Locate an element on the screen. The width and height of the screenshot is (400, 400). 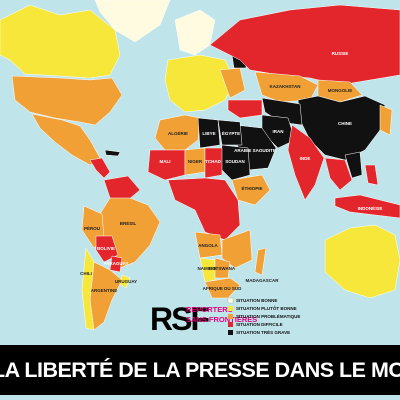
legend-label: SITUATION PLUTÔT BONNE is located at coordinates (266, 307).